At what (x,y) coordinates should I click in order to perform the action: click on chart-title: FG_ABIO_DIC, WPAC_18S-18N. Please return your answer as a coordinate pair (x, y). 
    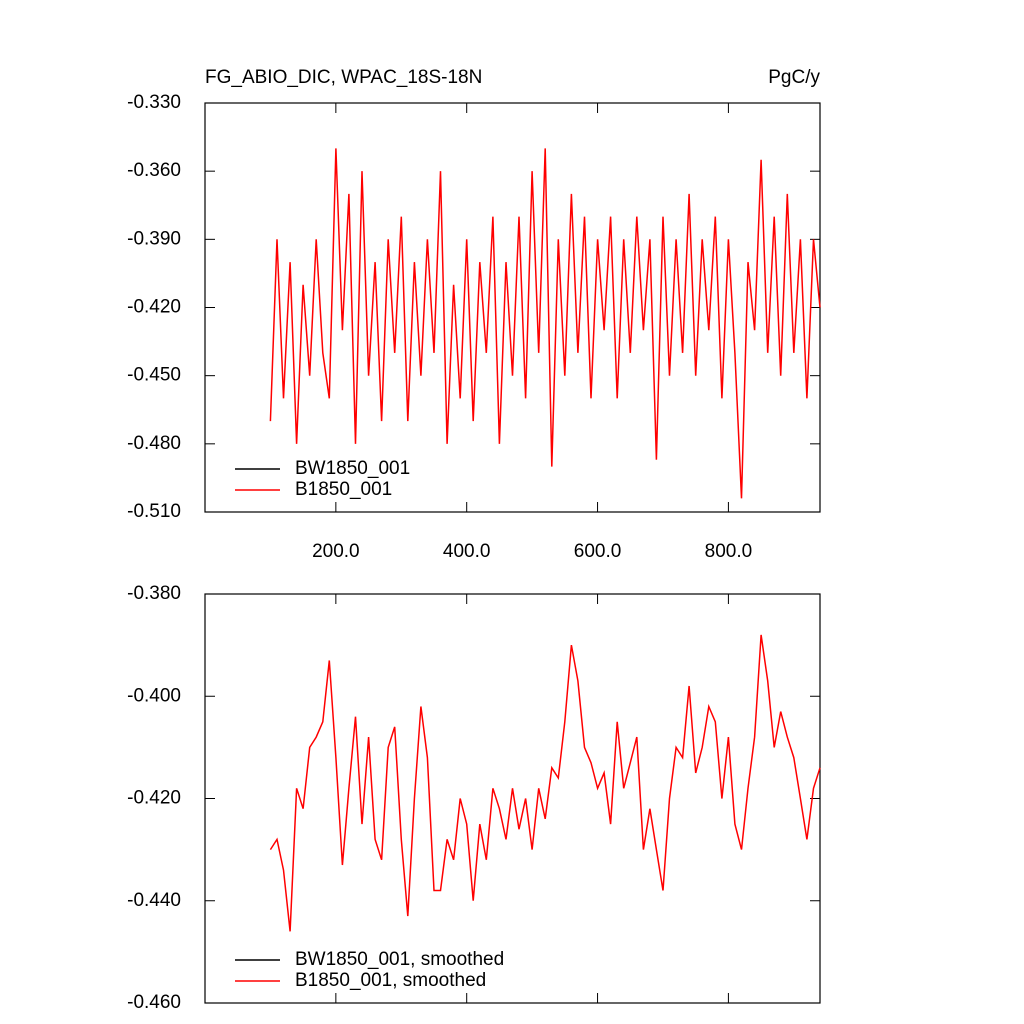
    Looking at the image, I should click on (343, 77).